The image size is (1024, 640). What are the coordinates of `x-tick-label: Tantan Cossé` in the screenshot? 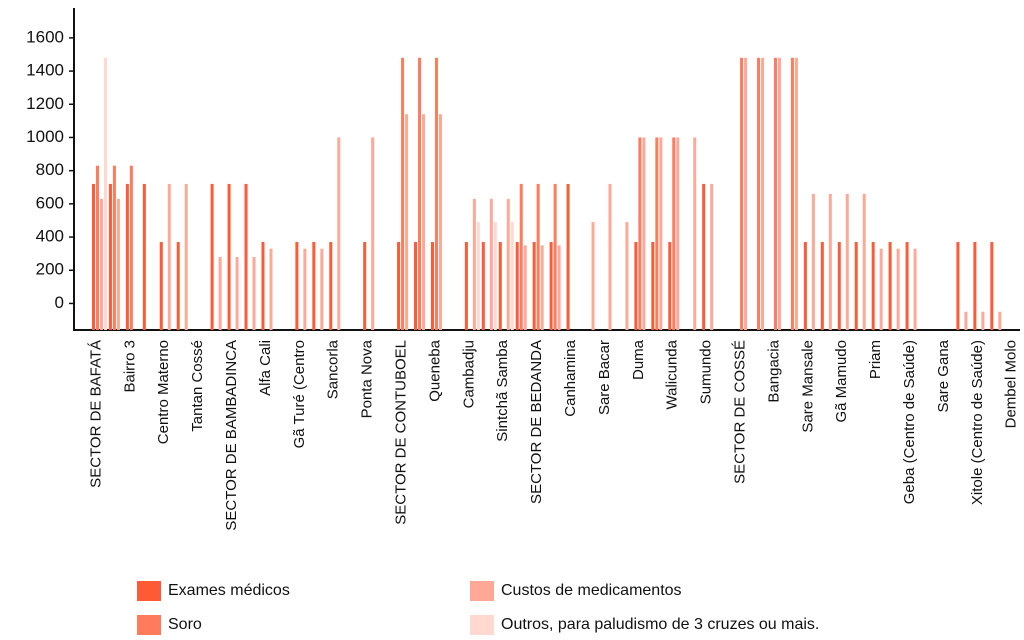 It's located at (197, 386).